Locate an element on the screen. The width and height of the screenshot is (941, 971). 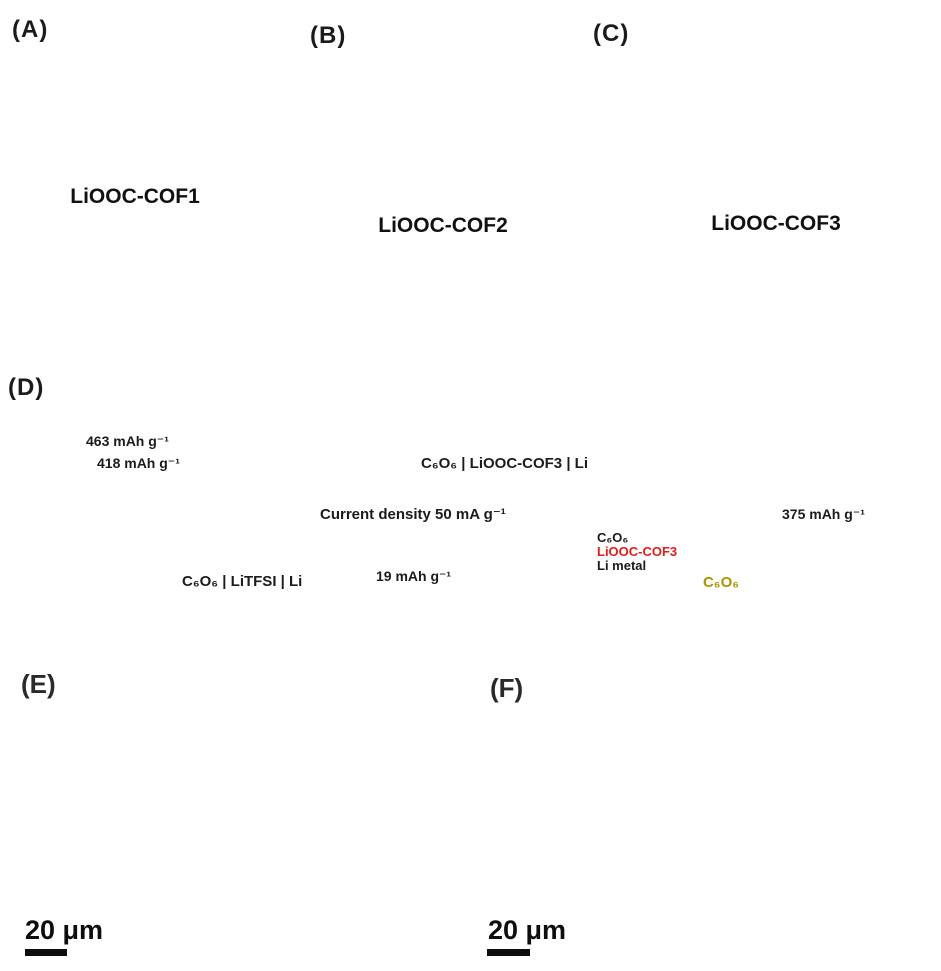
cof1-structure-panel: (A) LiOOC-COF1 is located at coordinates (150, 172).